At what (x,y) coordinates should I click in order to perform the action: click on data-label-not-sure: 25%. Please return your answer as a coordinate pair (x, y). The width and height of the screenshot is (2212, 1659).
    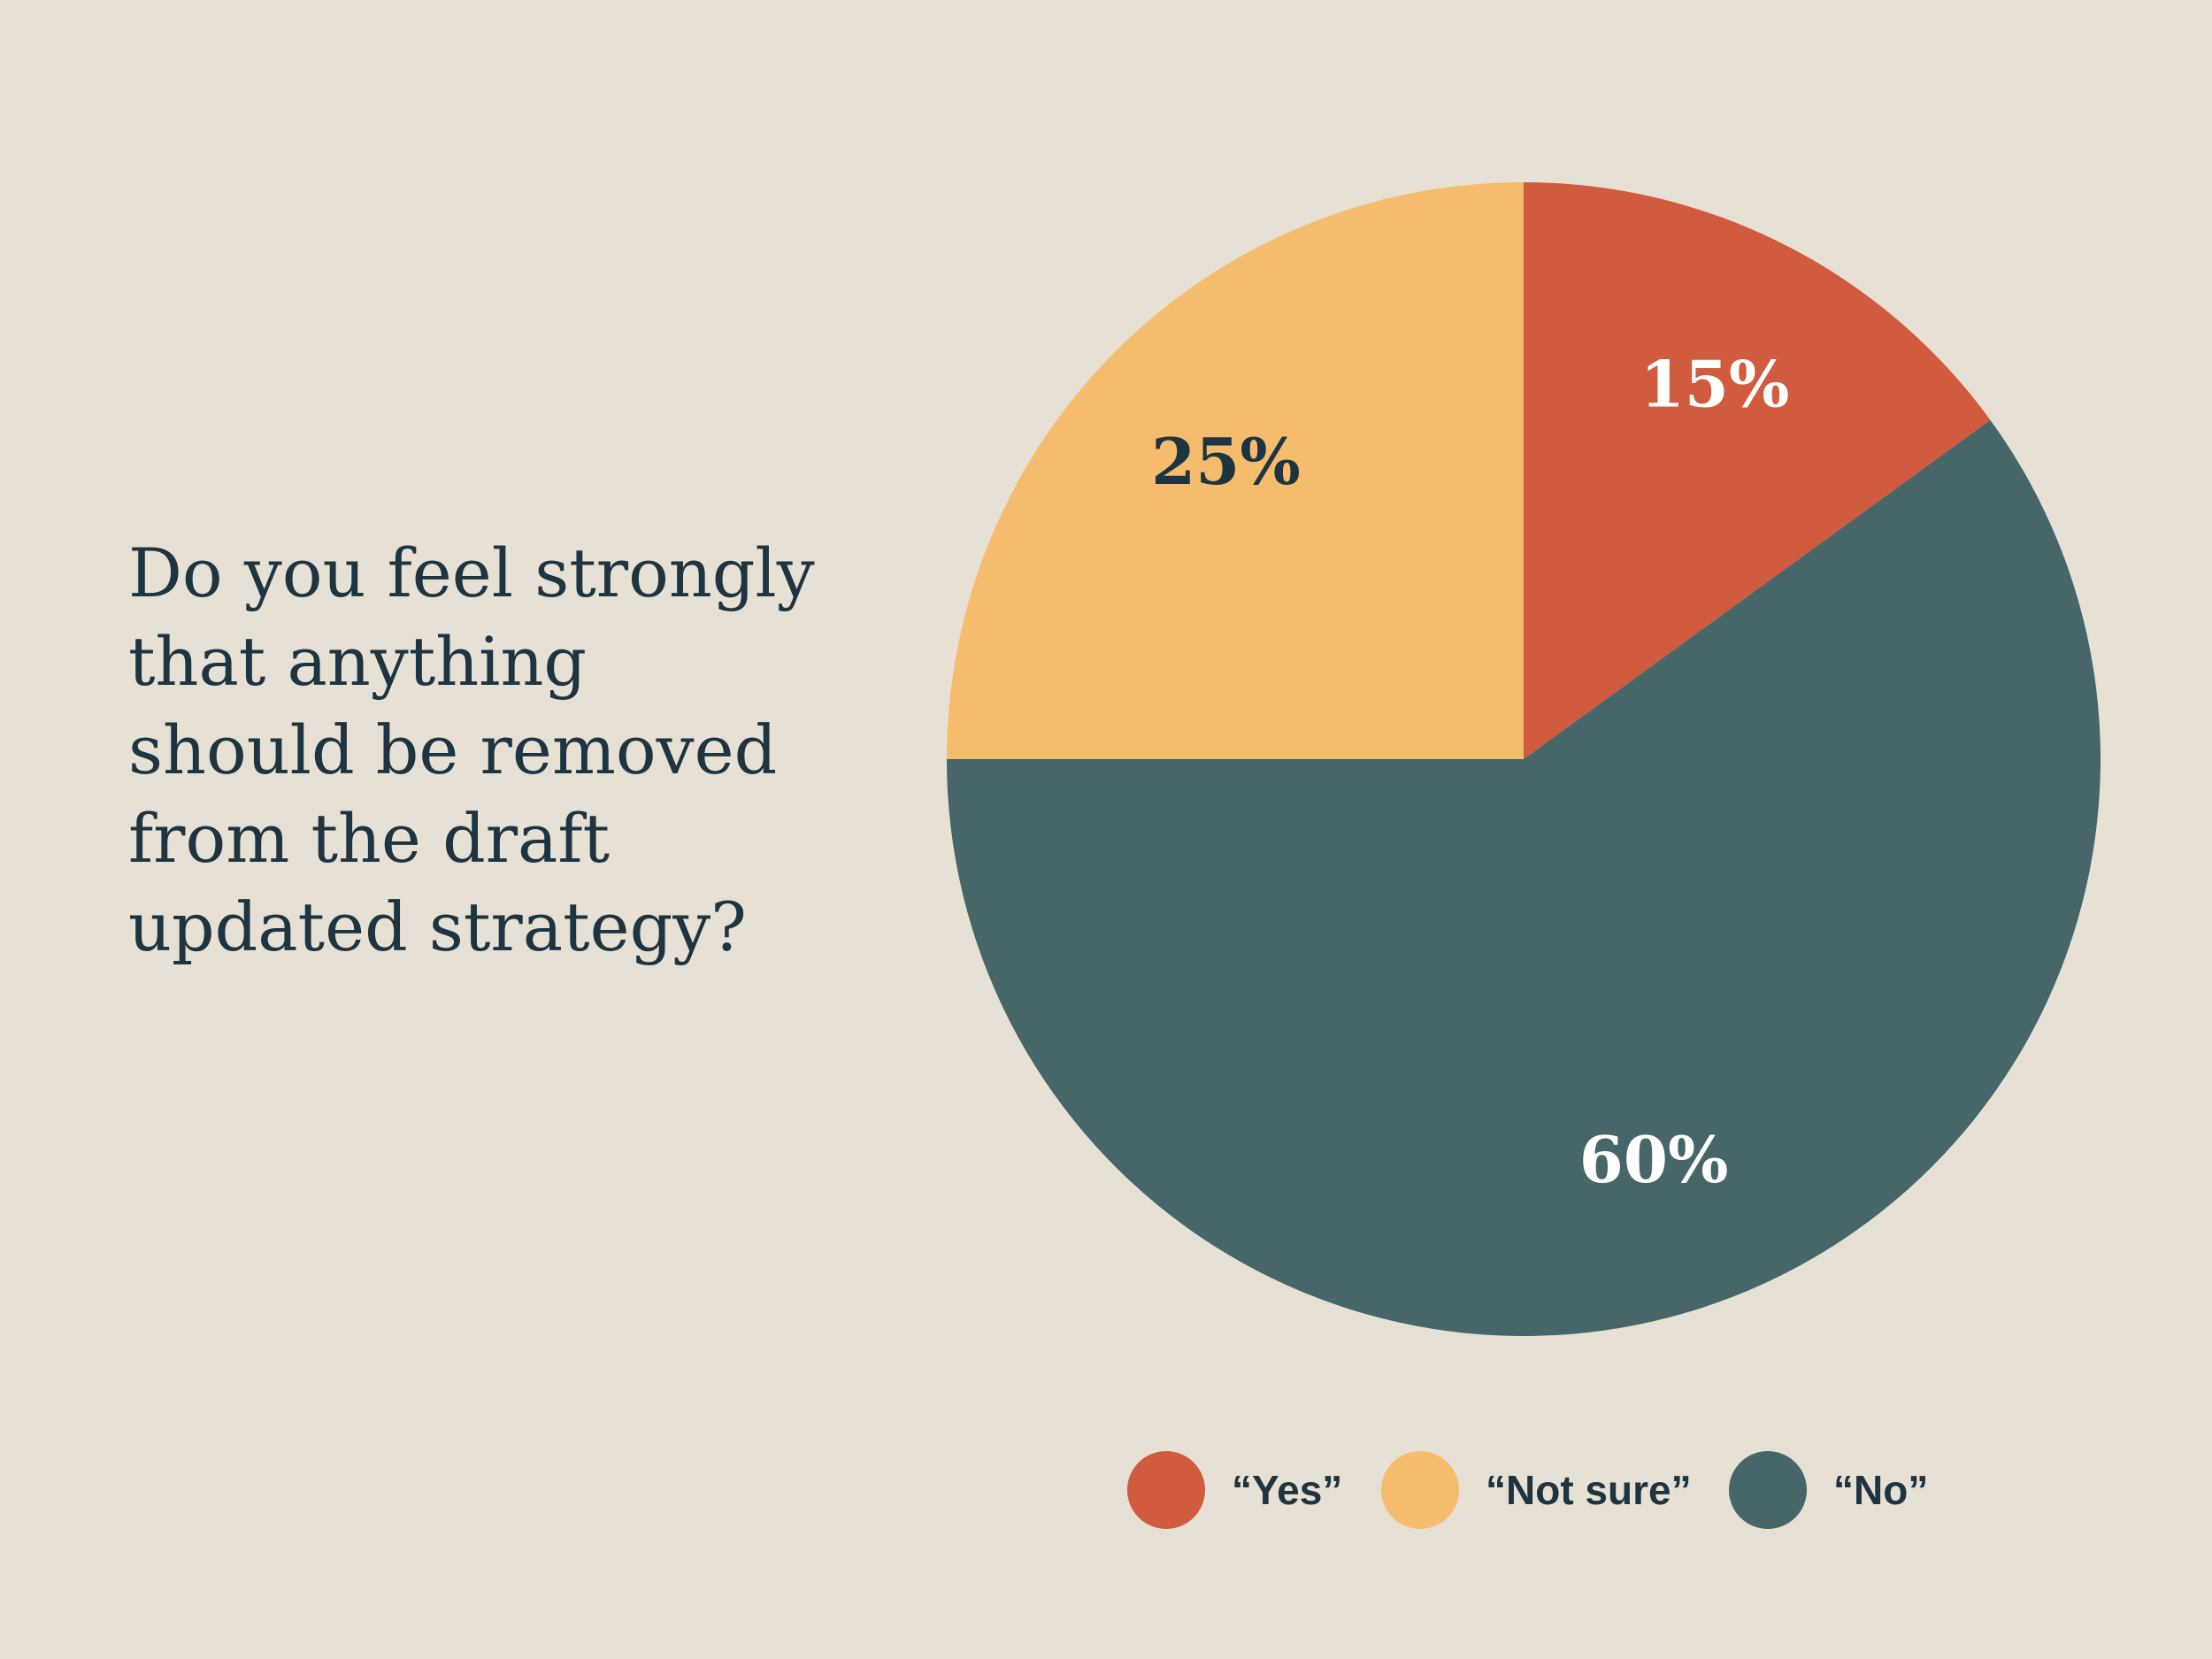
    Looking at the image, I should click on (1226, 462).